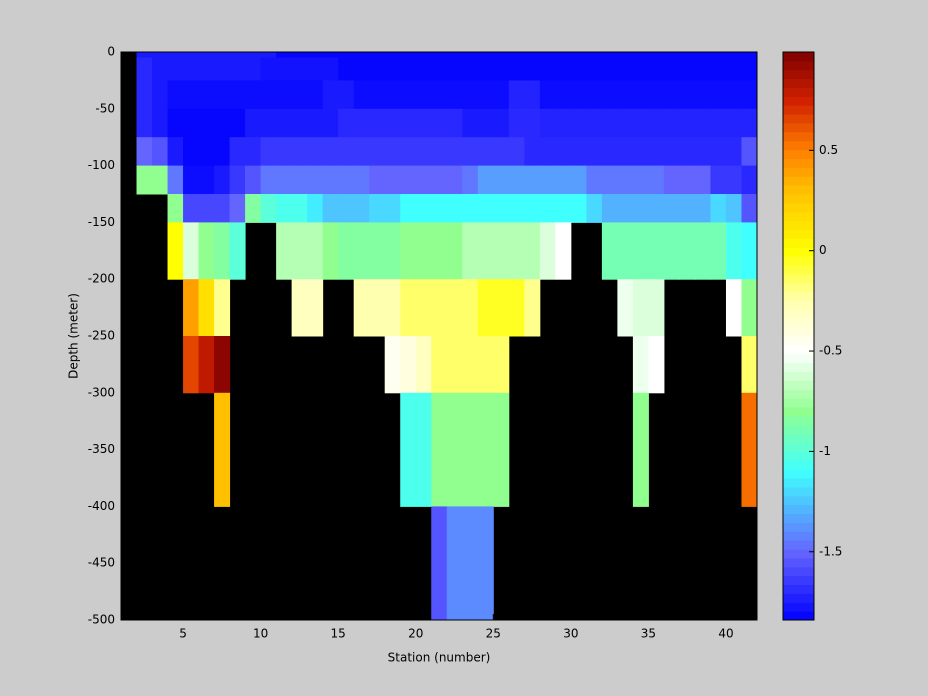  I want to click on colorbar-tick-label: 0.5, so click(828, 150).